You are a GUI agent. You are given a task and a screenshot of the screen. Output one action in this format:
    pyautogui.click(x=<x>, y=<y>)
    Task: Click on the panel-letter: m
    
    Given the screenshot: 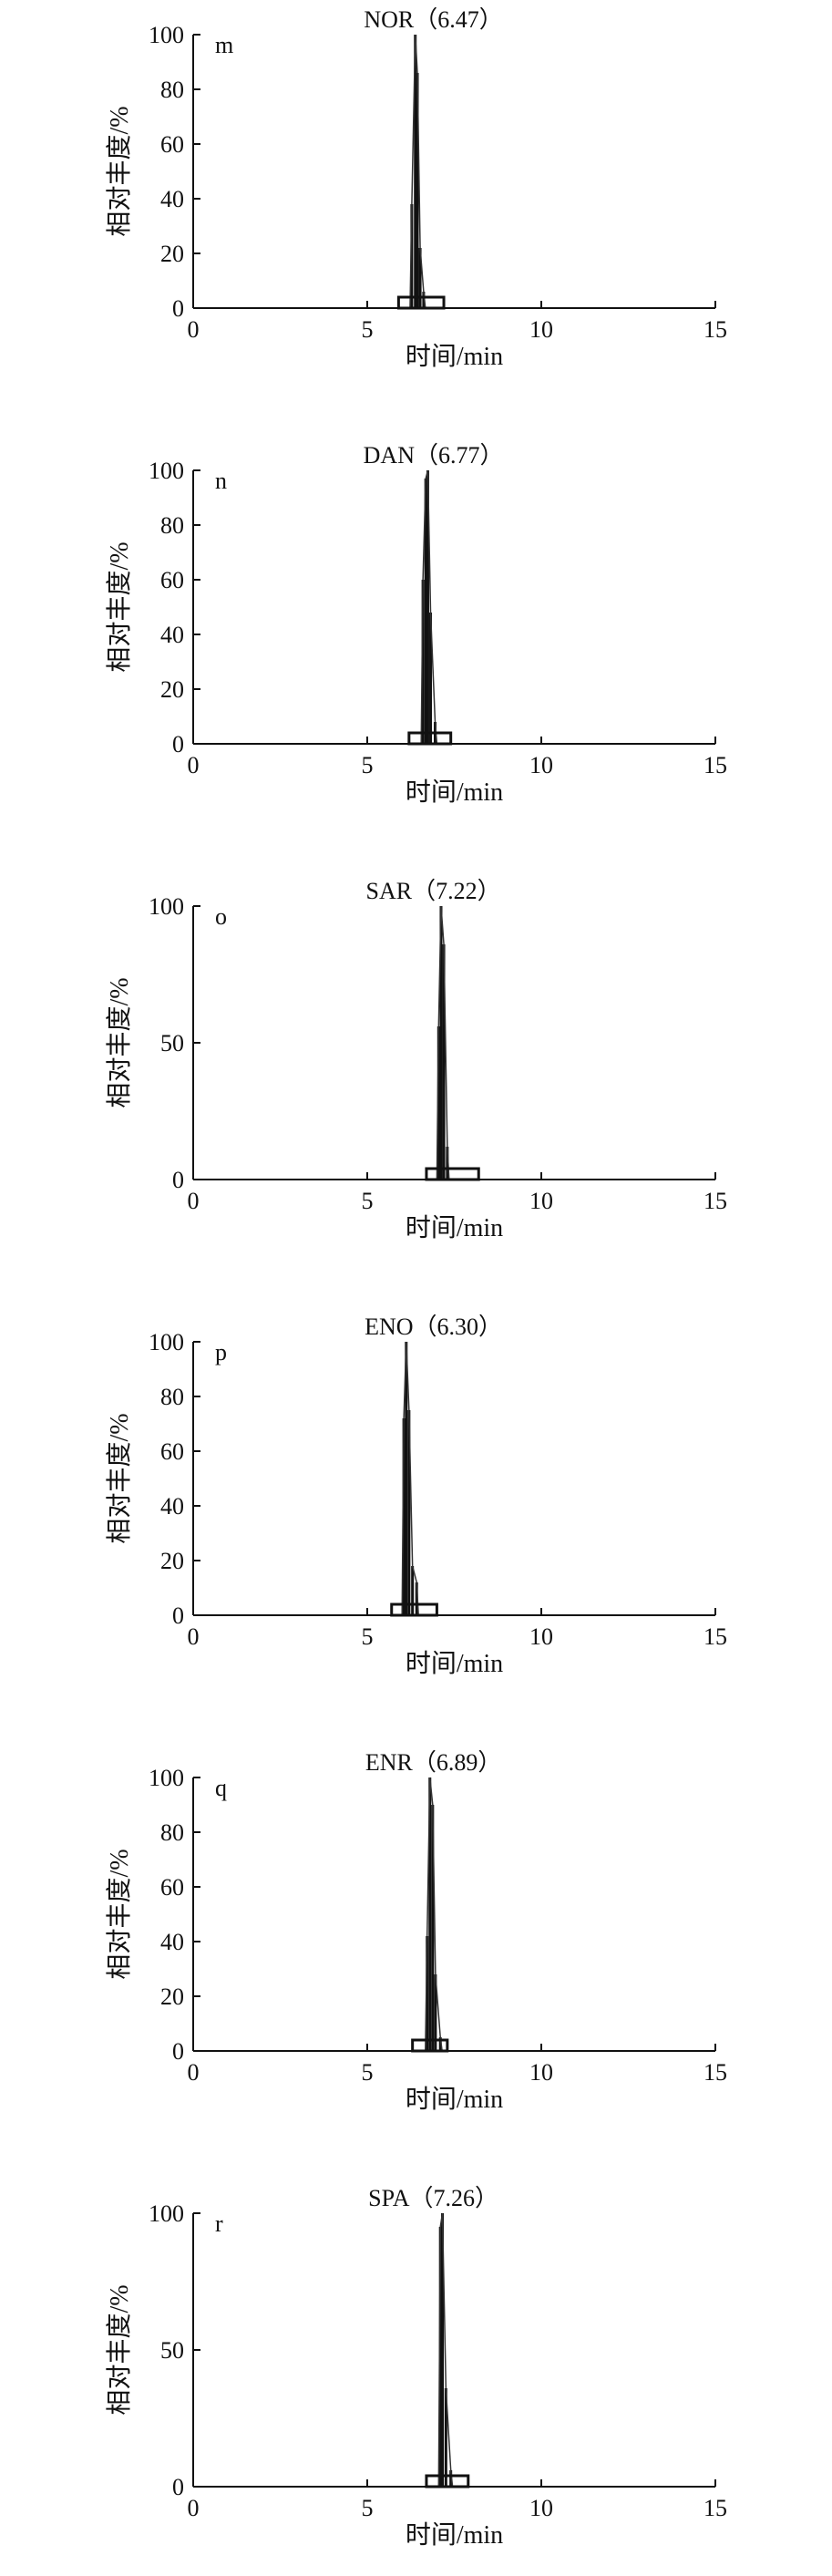 What is the action you would take?
    pyautogui.click(x=224, y=45)
    